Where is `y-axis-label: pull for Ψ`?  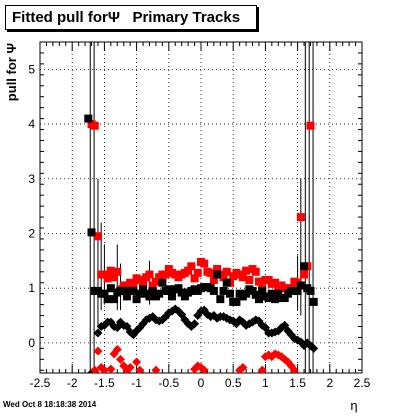 y-axis-label: pull for Ψ is located at coordinates (11, 72).